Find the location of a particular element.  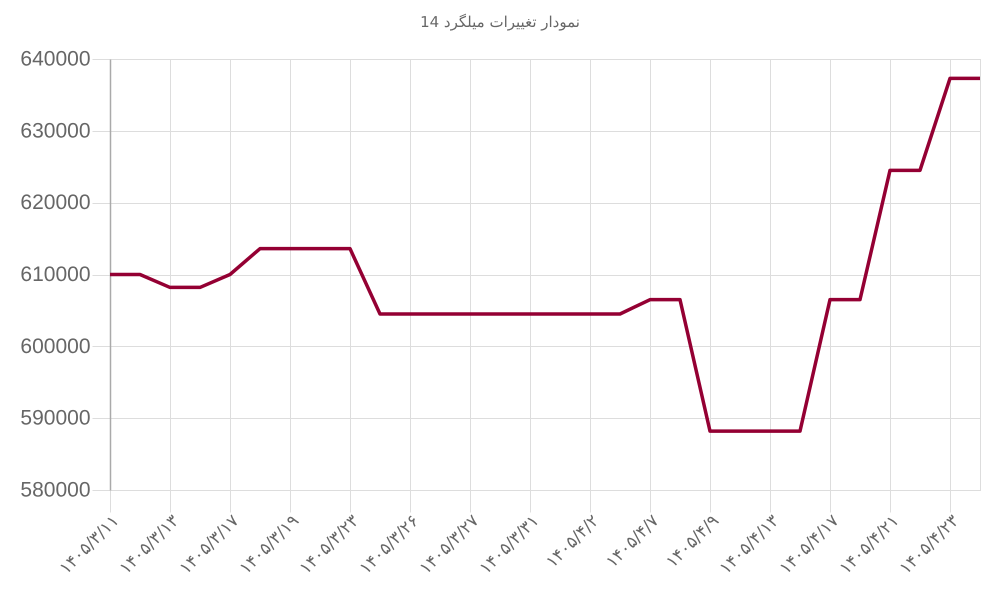

y-tick-label: 640000 is located at coordinates (55, 59).